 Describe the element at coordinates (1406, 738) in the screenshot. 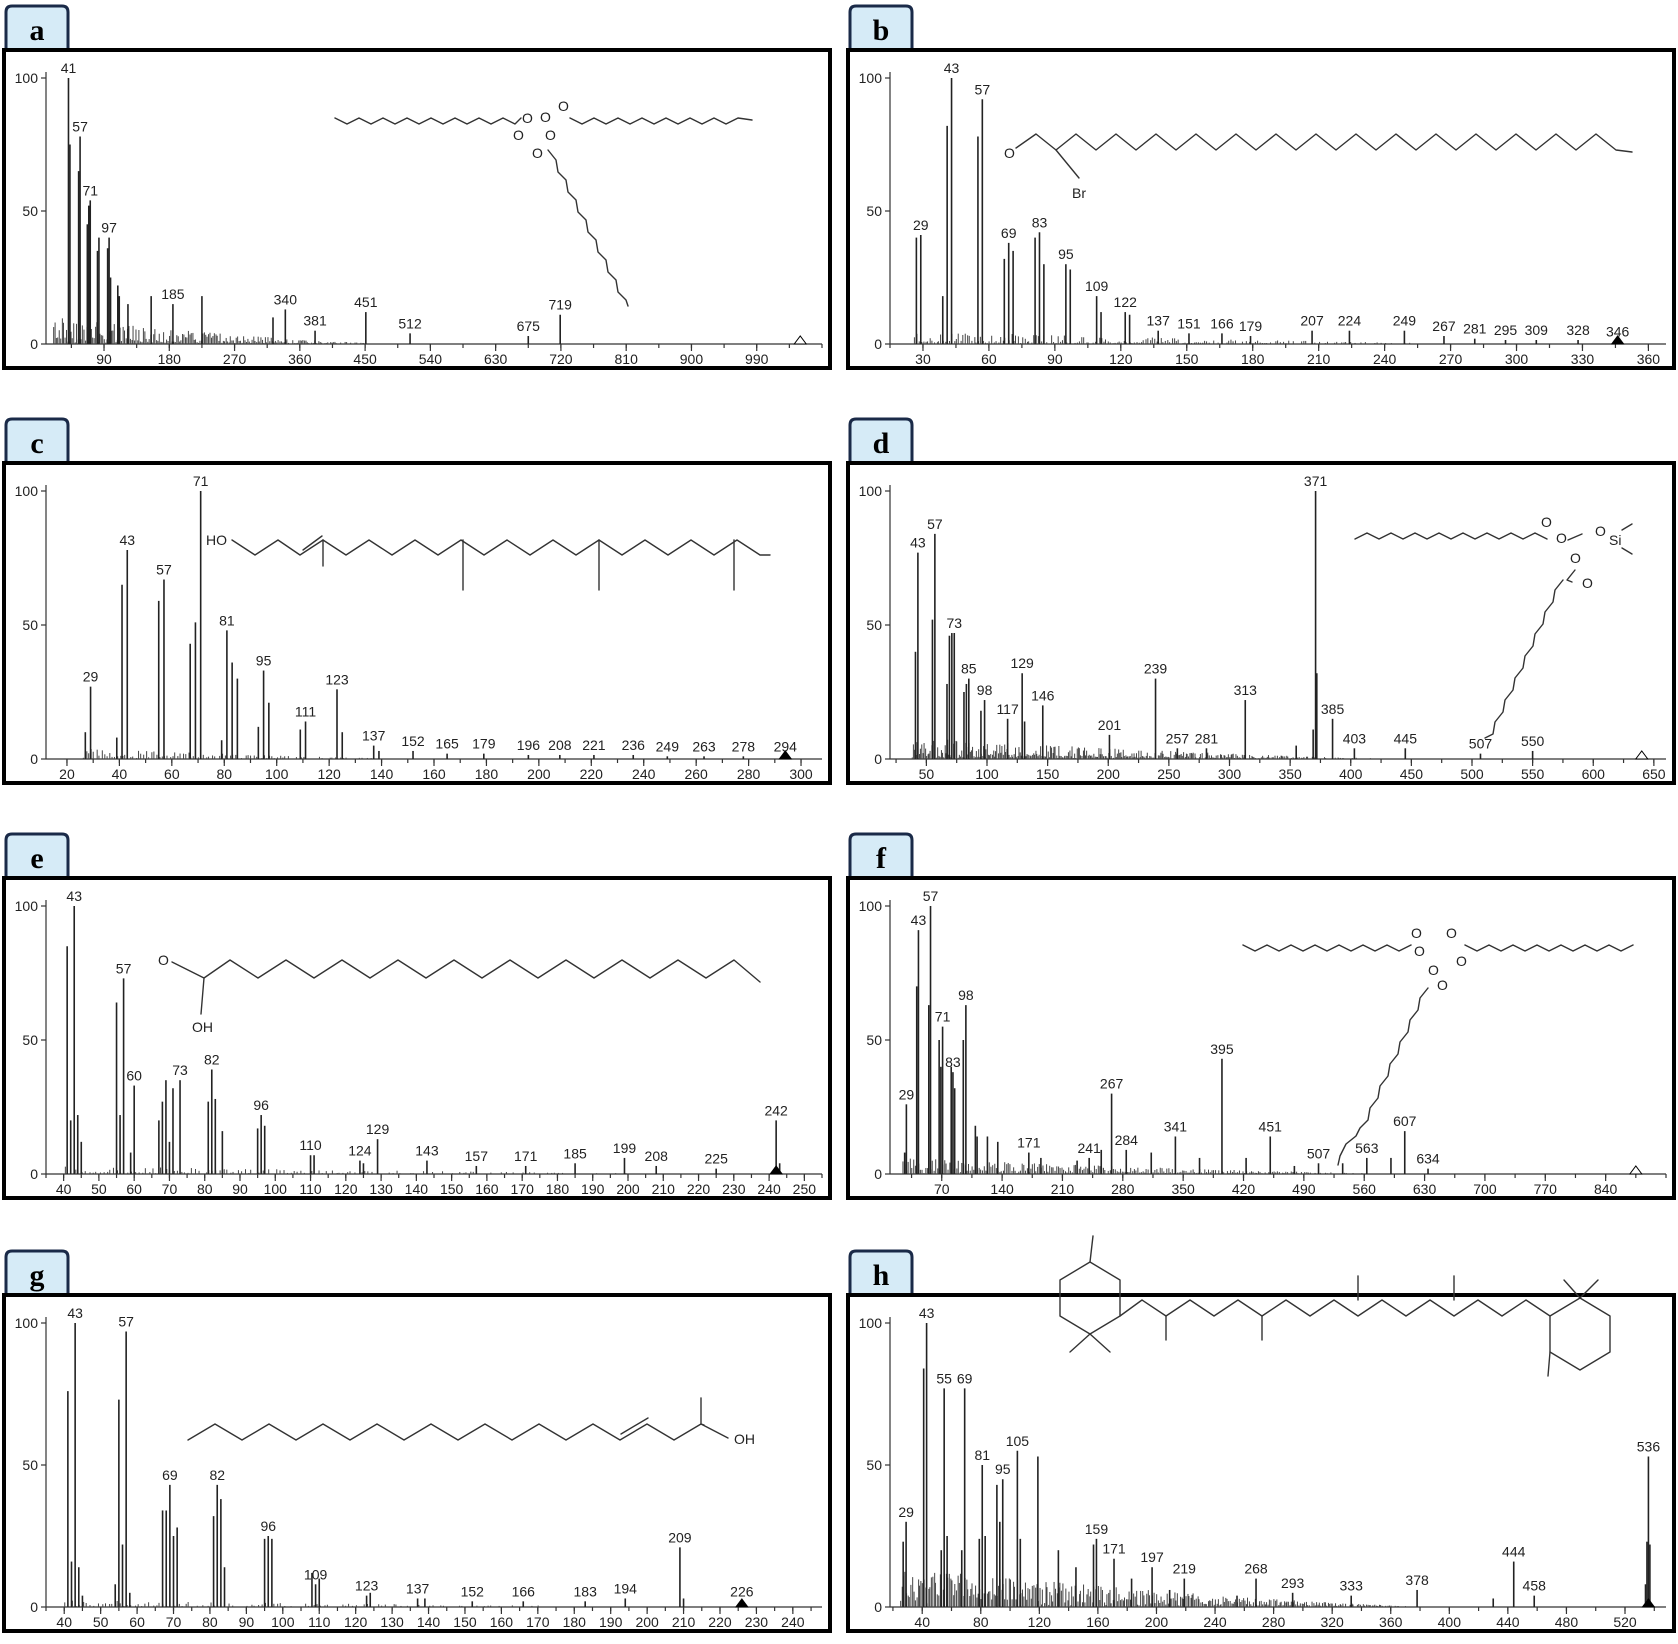

I see `peak-label: 445` at that location.